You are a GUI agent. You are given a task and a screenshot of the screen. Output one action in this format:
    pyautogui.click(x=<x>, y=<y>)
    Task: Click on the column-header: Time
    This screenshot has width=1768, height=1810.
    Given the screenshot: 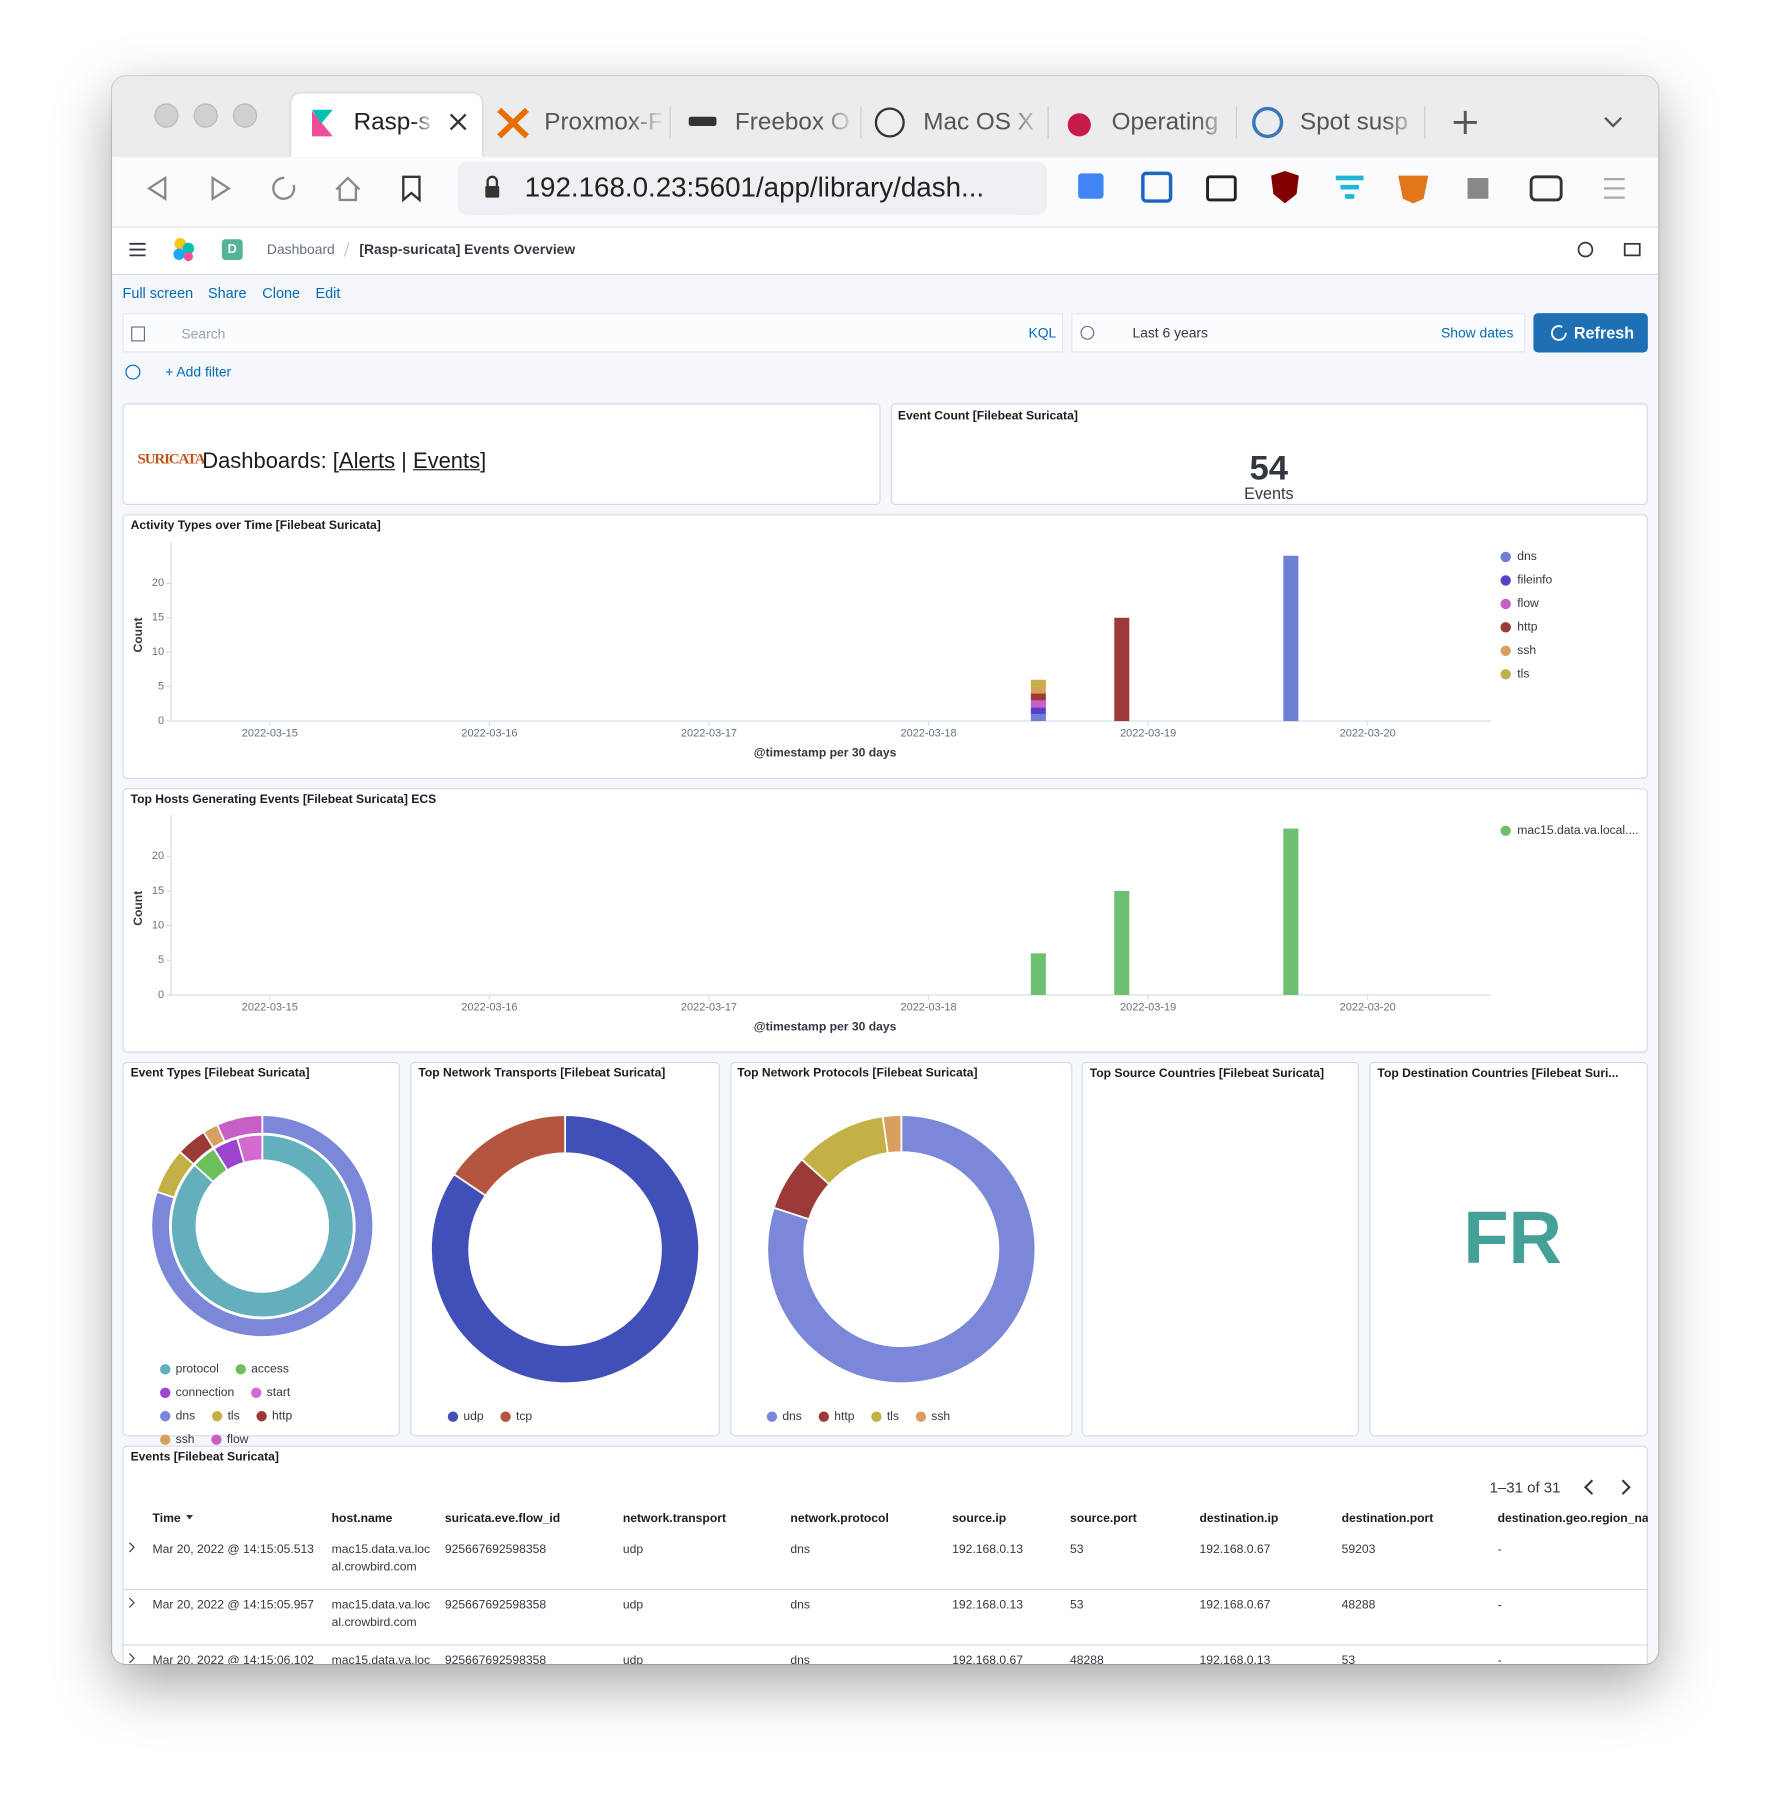 What is the action you would take?
    pyautogui.click(x=237, y=1518)
    